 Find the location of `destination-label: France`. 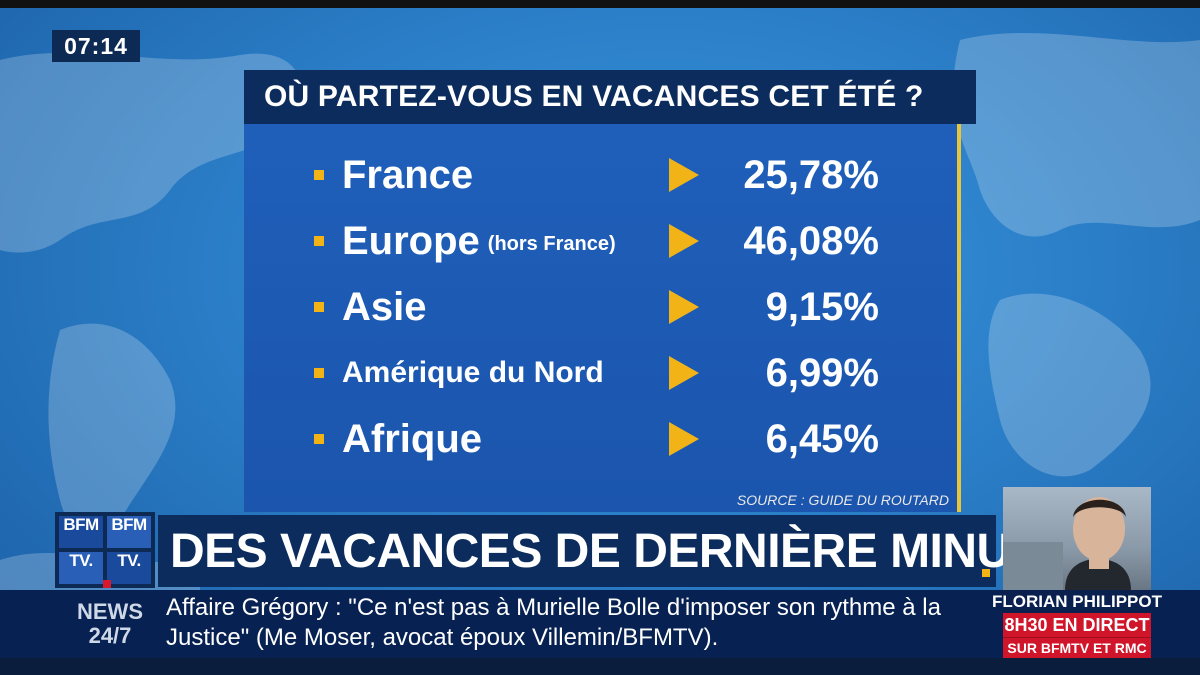

destination-label: France is located at coordinates (408, 174).